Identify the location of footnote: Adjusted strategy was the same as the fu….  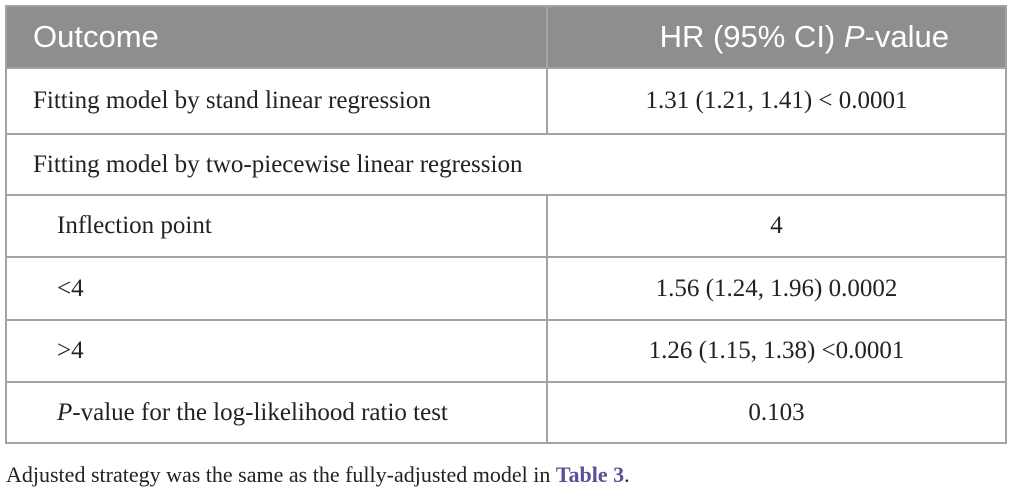
(318, 475).